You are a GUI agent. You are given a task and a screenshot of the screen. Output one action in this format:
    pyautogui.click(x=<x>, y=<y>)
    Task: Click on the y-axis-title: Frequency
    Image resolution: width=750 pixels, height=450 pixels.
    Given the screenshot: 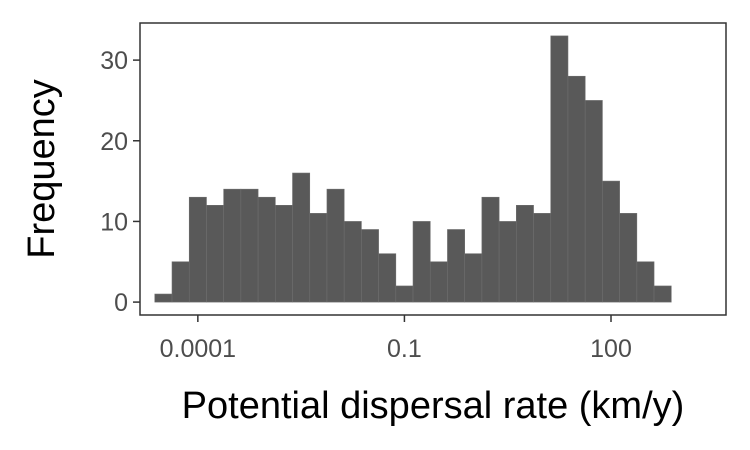 What is the action you would take?
    pyautogui.click(x=42, y=169)
    